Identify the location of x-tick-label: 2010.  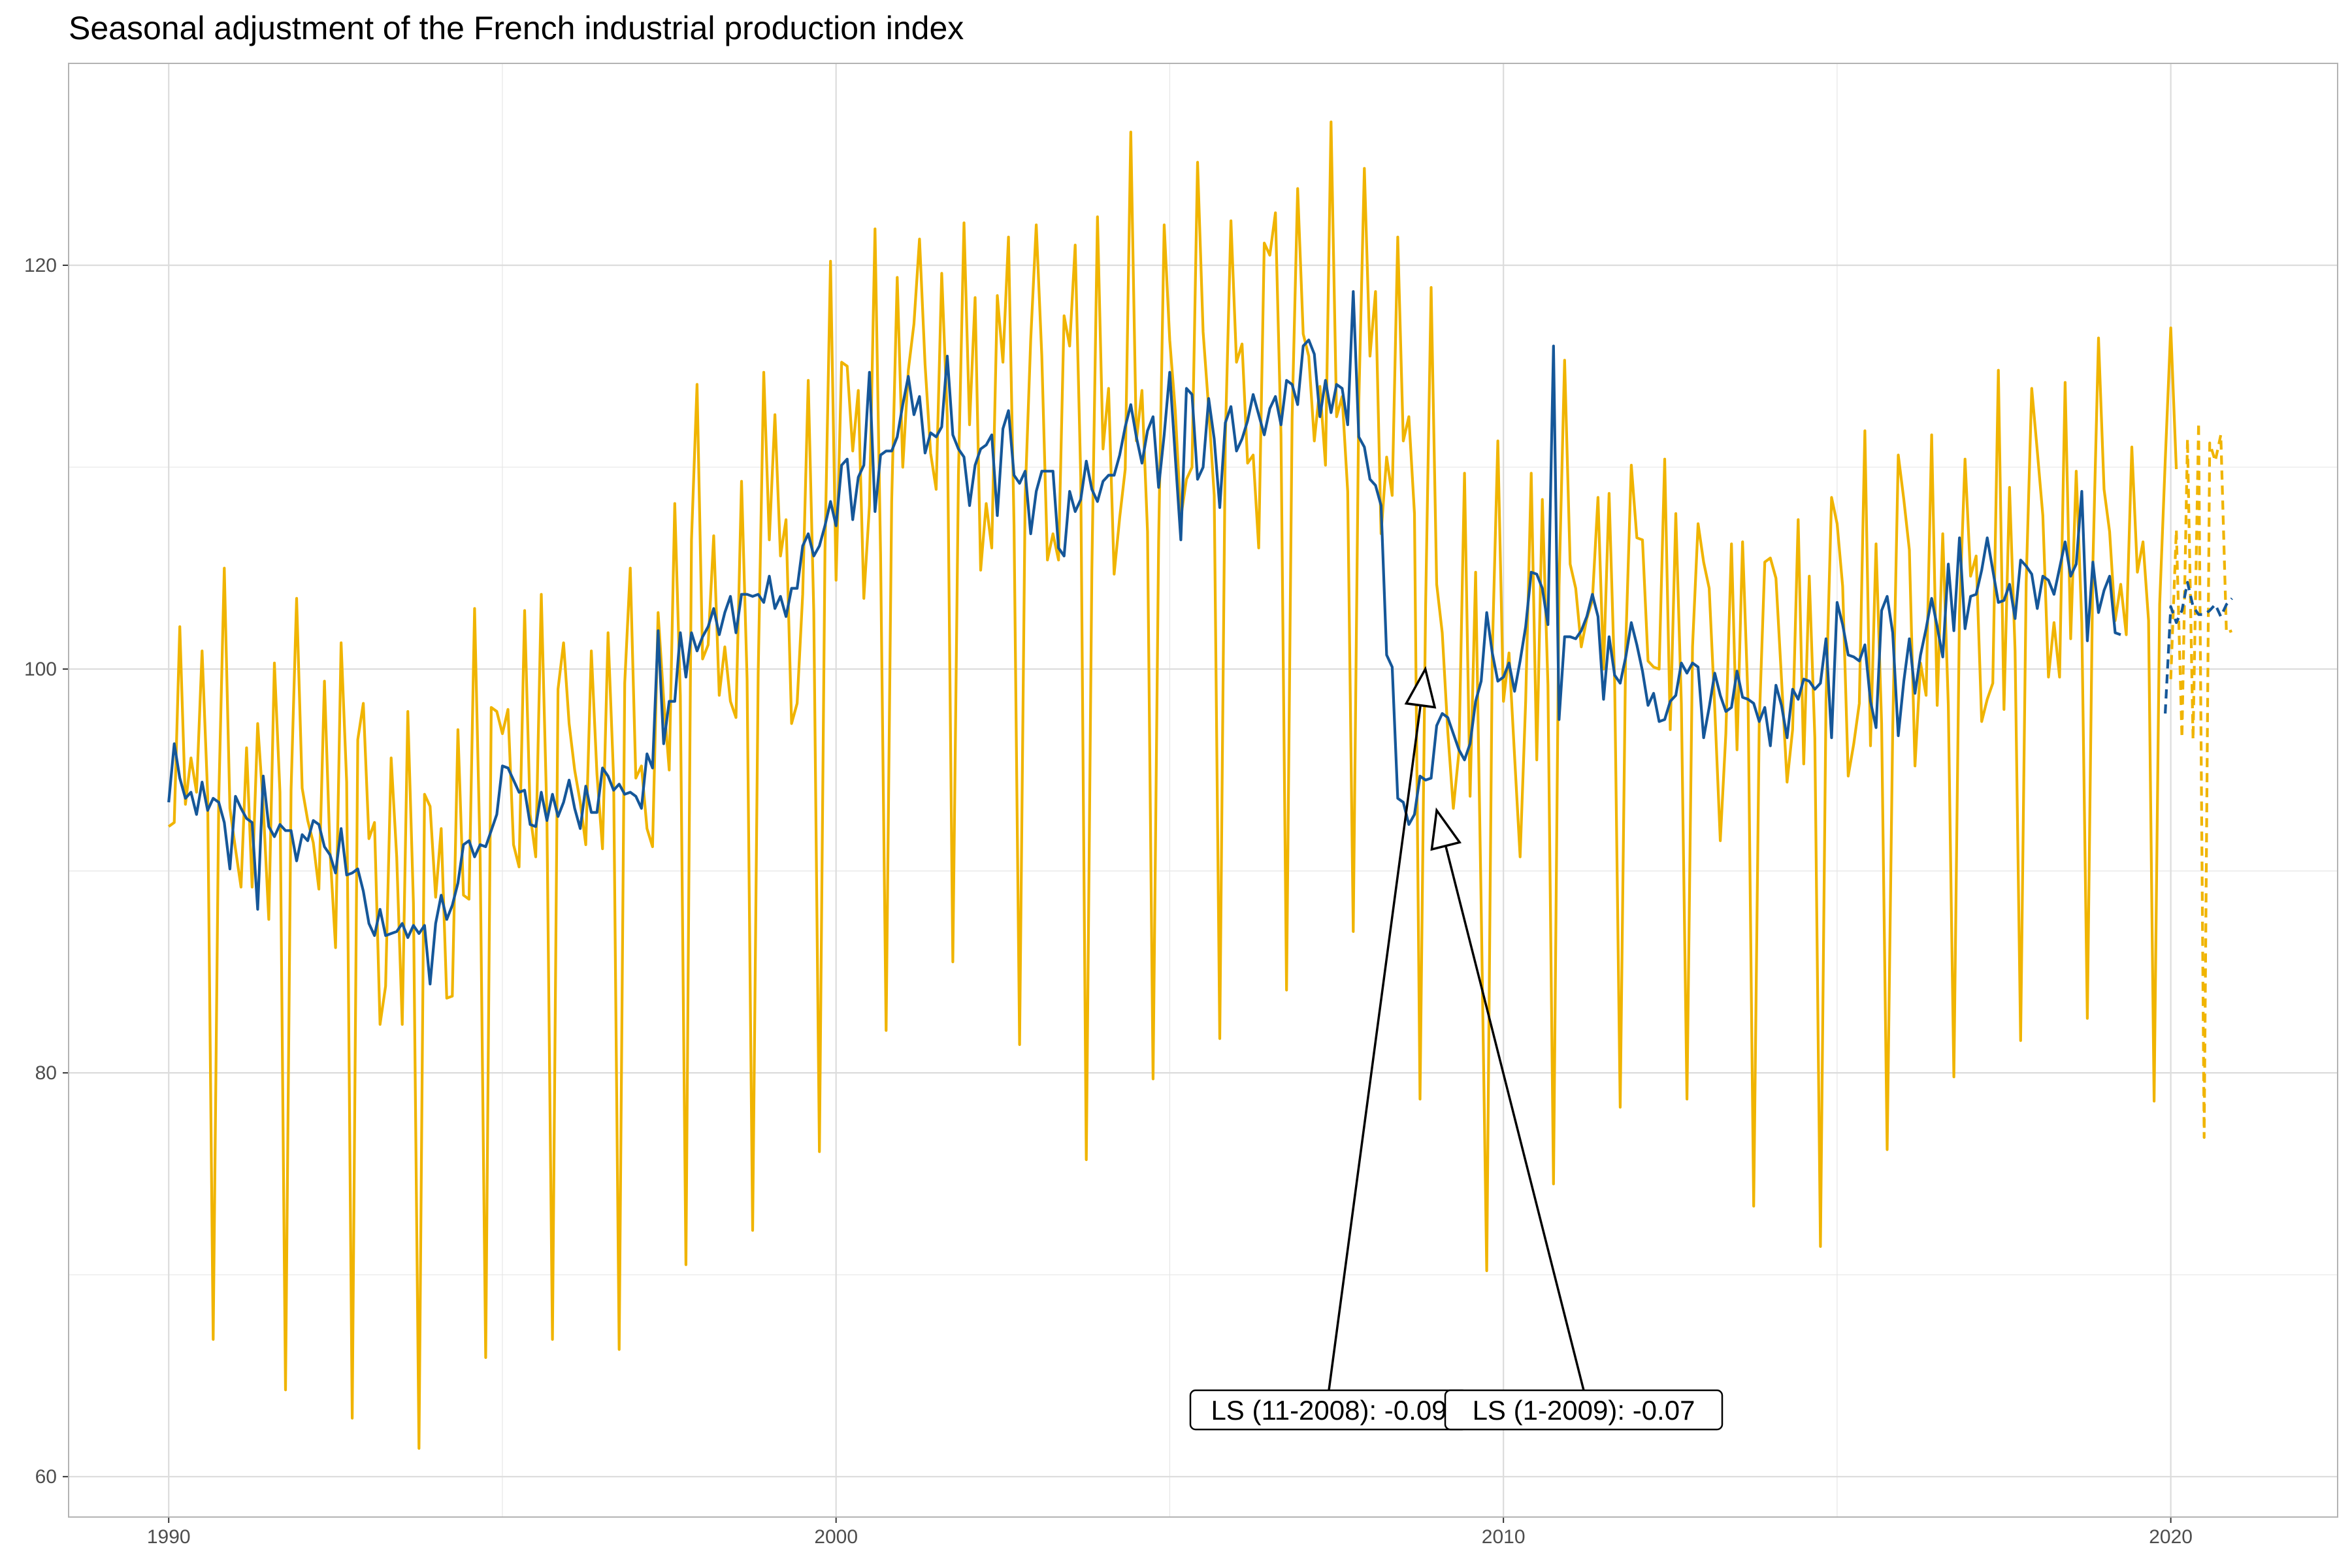
(1504, 1537).